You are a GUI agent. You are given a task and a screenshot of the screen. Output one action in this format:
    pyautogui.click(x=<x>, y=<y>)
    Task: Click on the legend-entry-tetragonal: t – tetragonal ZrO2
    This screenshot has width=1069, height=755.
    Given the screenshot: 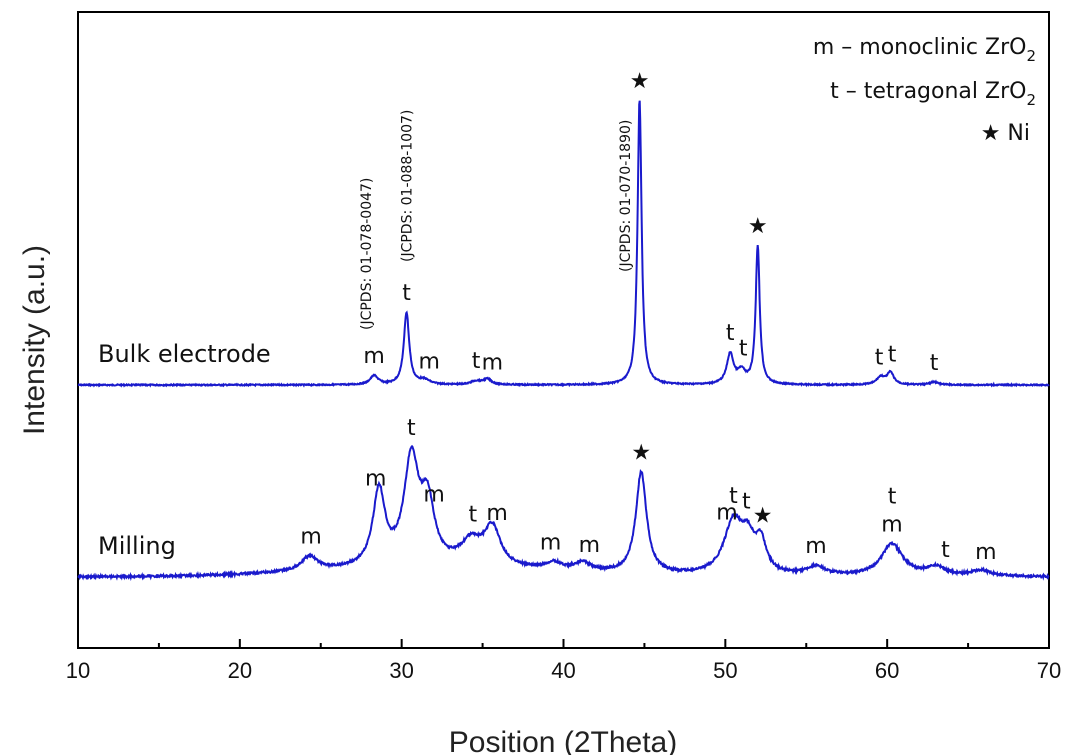 What is the action you would take?
    pyautogui.click(x=933, y=94)
    